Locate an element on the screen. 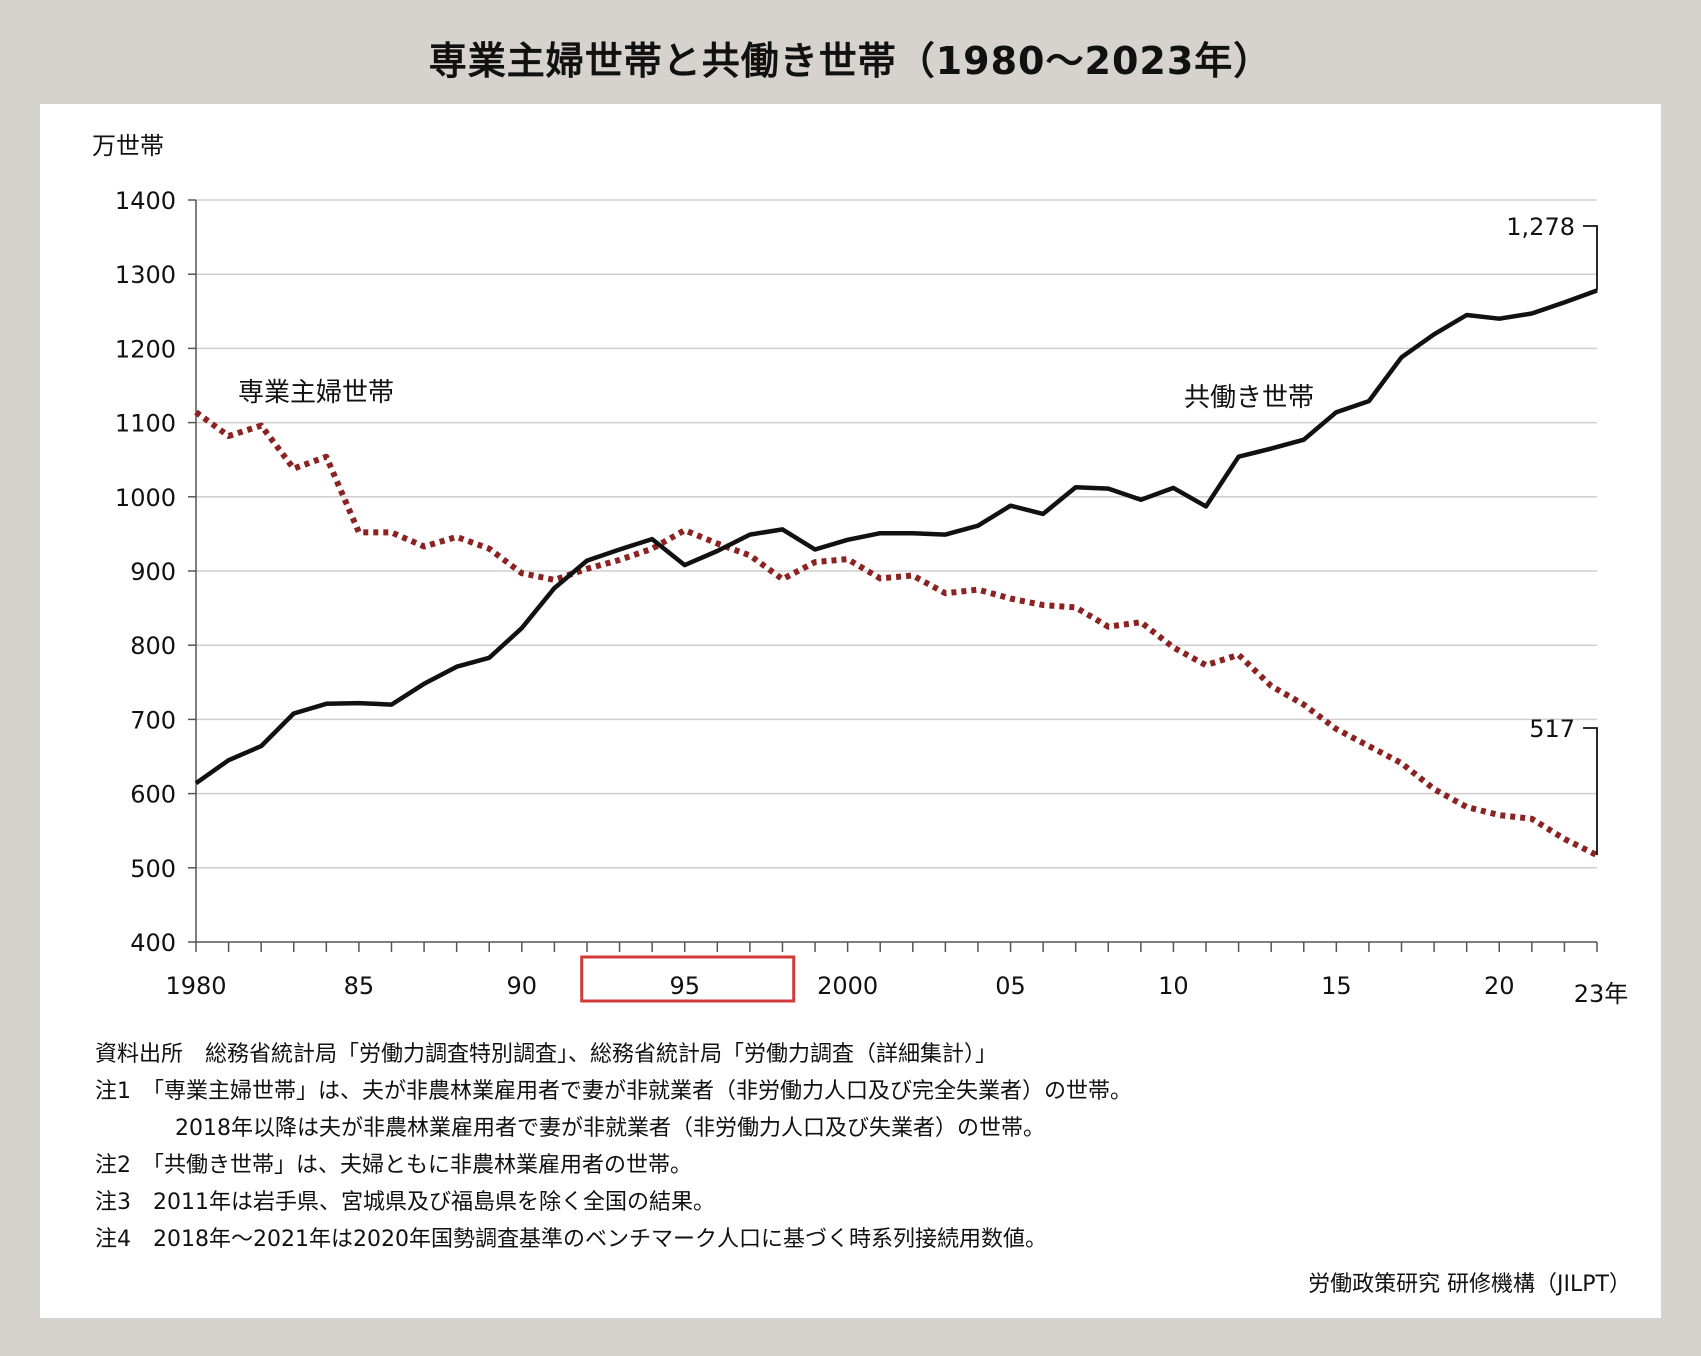  end-label-bottom: 517 is located at coordinates (1552, 729).